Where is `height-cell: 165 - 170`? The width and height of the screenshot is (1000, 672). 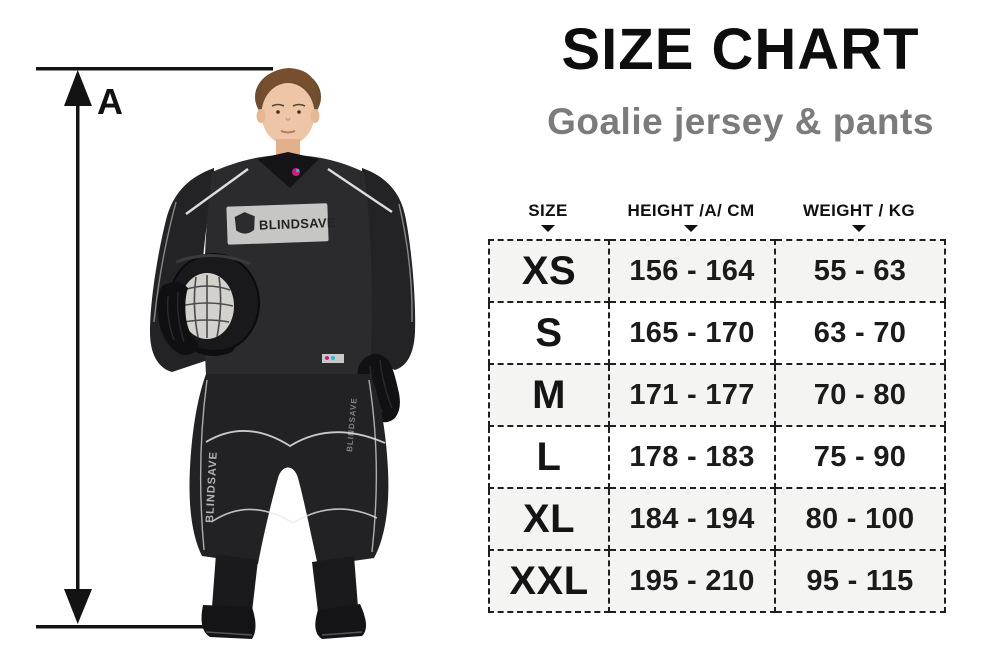
height-cell: 165 - 170 is located at coordinates (692, 333).